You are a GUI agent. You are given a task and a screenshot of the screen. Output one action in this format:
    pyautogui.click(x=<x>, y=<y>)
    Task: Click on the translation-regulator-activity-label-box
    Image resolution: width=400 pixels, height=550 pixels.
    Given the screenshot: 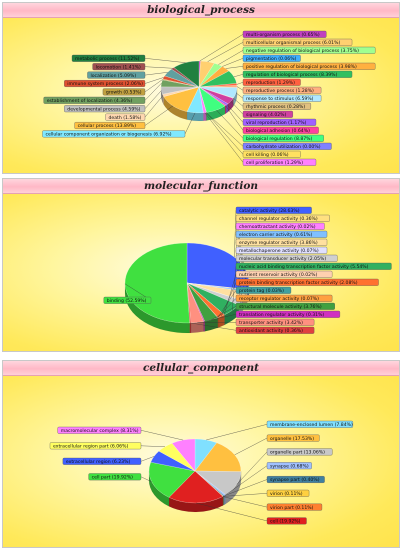 What is the action you would take?
    pyautogui.click(x=288, y=314)
    